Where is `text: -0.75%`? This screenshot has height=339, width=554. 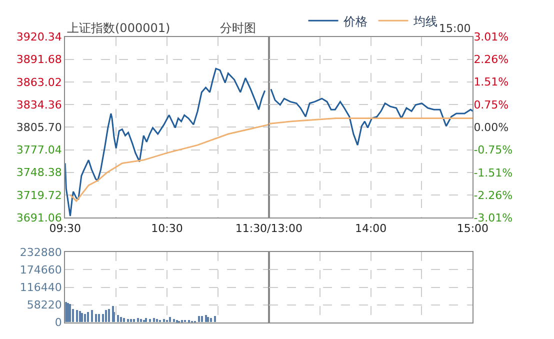
text: -0.75% is located at coordinates (493, 150).